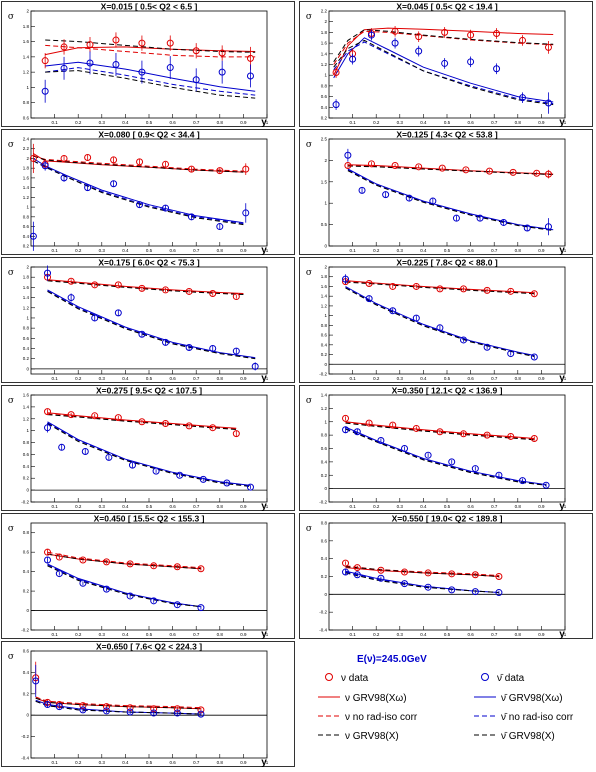 This screenshot has width=596, height=772. I want to click on y-tick-label: -0.2, so click(25, 630).